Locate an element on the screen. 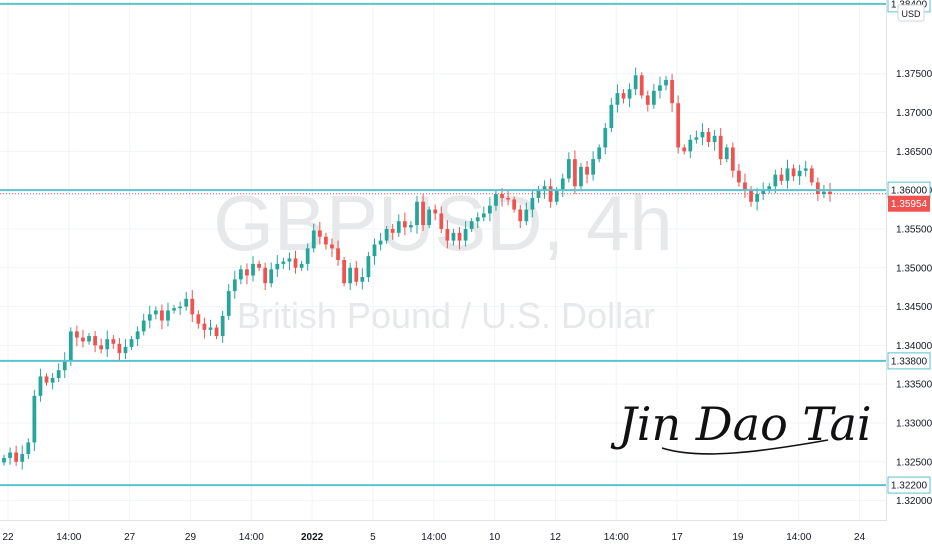  currency-button: USD is located at coordinates (911, 13).